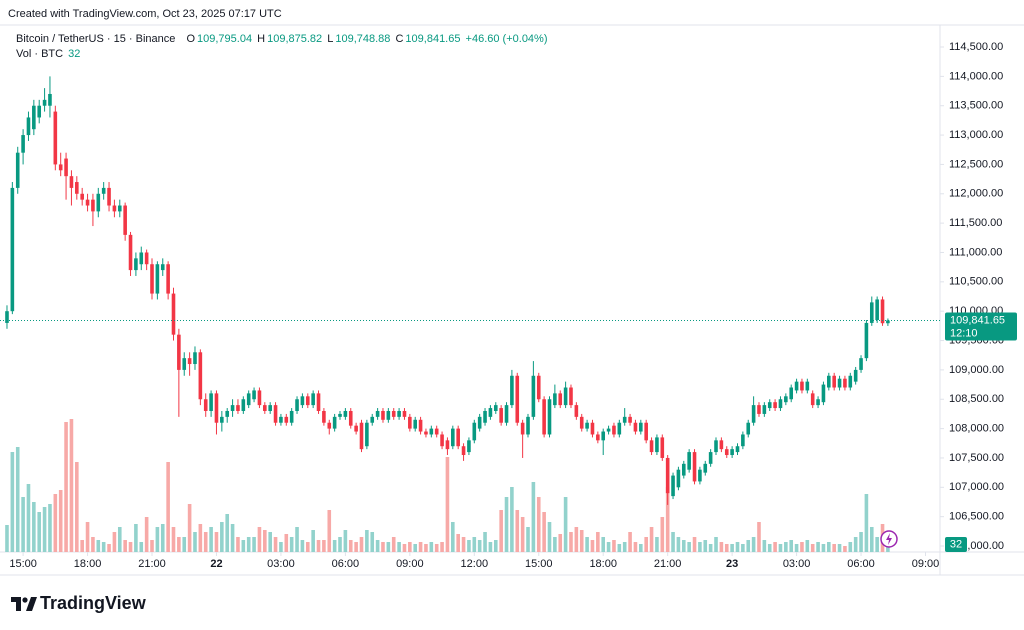  Describe the element at coordinates (797, 564) in the screenshot. I see `x-tick-label: 03:00` at that location.